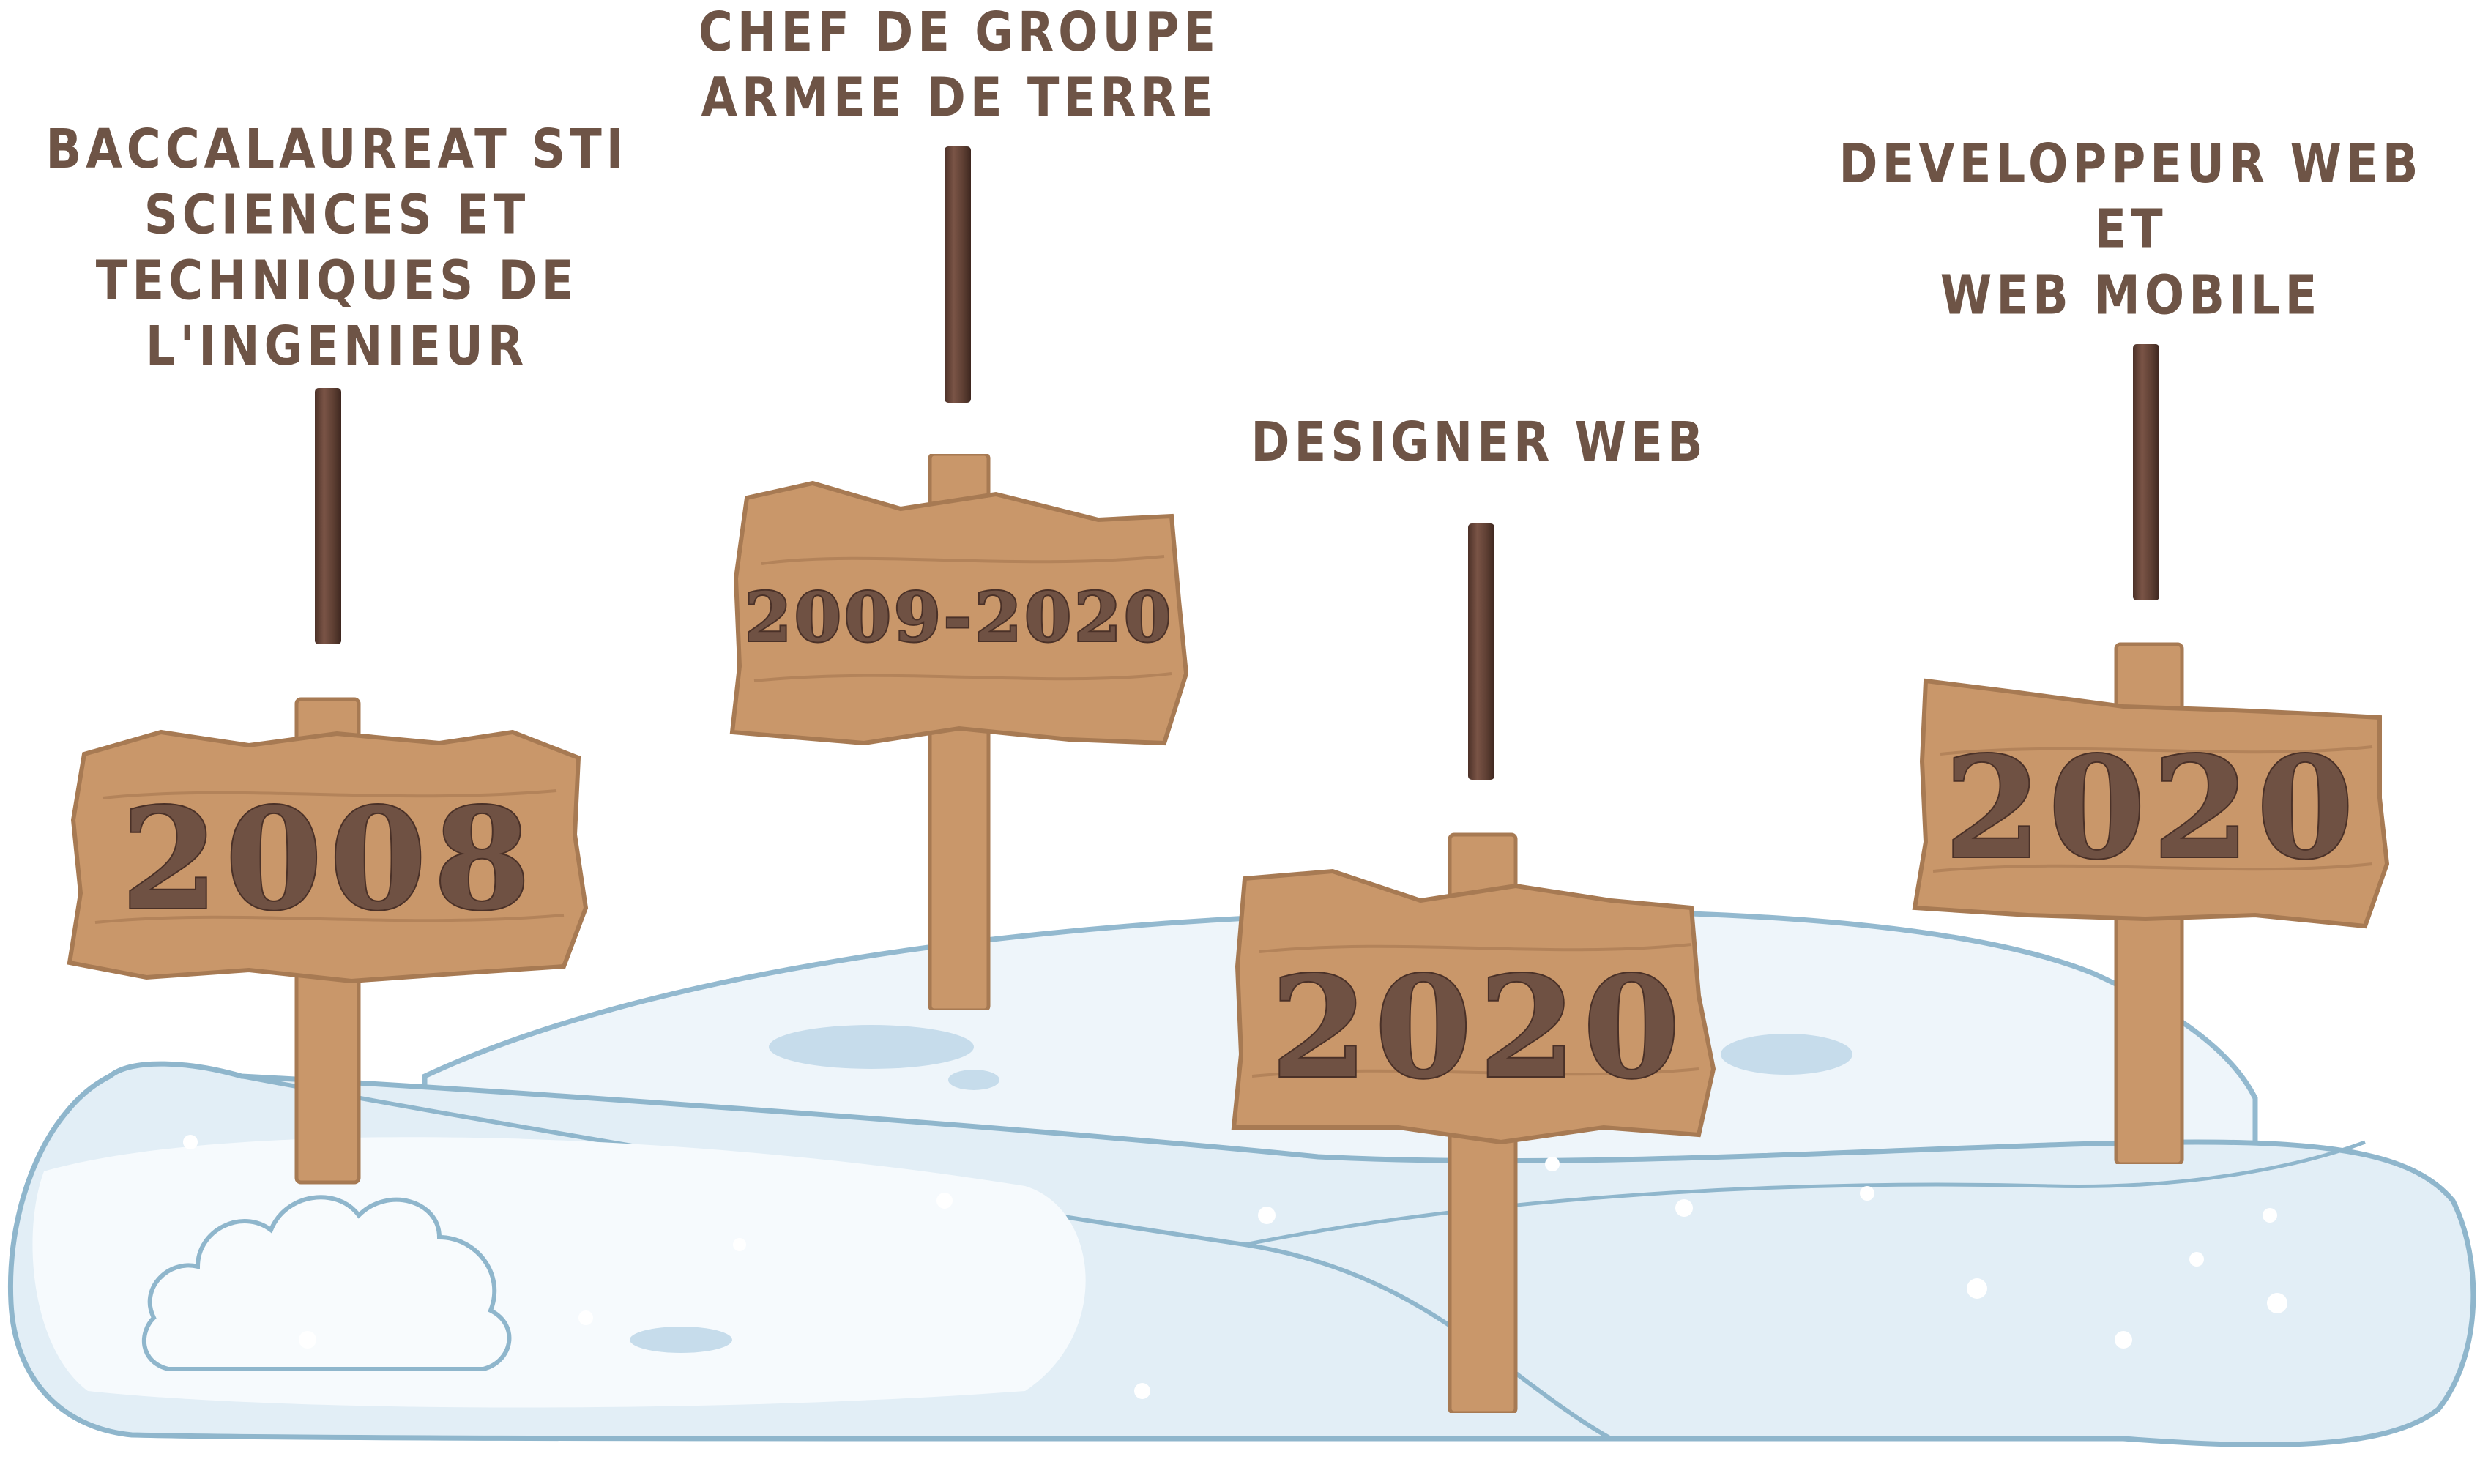 This screenshot has height=1484, width=2480. What do you see at coordinates (959, 98) in the screenshot?
I see `title-line: ARMEE DE TERRE` at bounding box center [959, 98].